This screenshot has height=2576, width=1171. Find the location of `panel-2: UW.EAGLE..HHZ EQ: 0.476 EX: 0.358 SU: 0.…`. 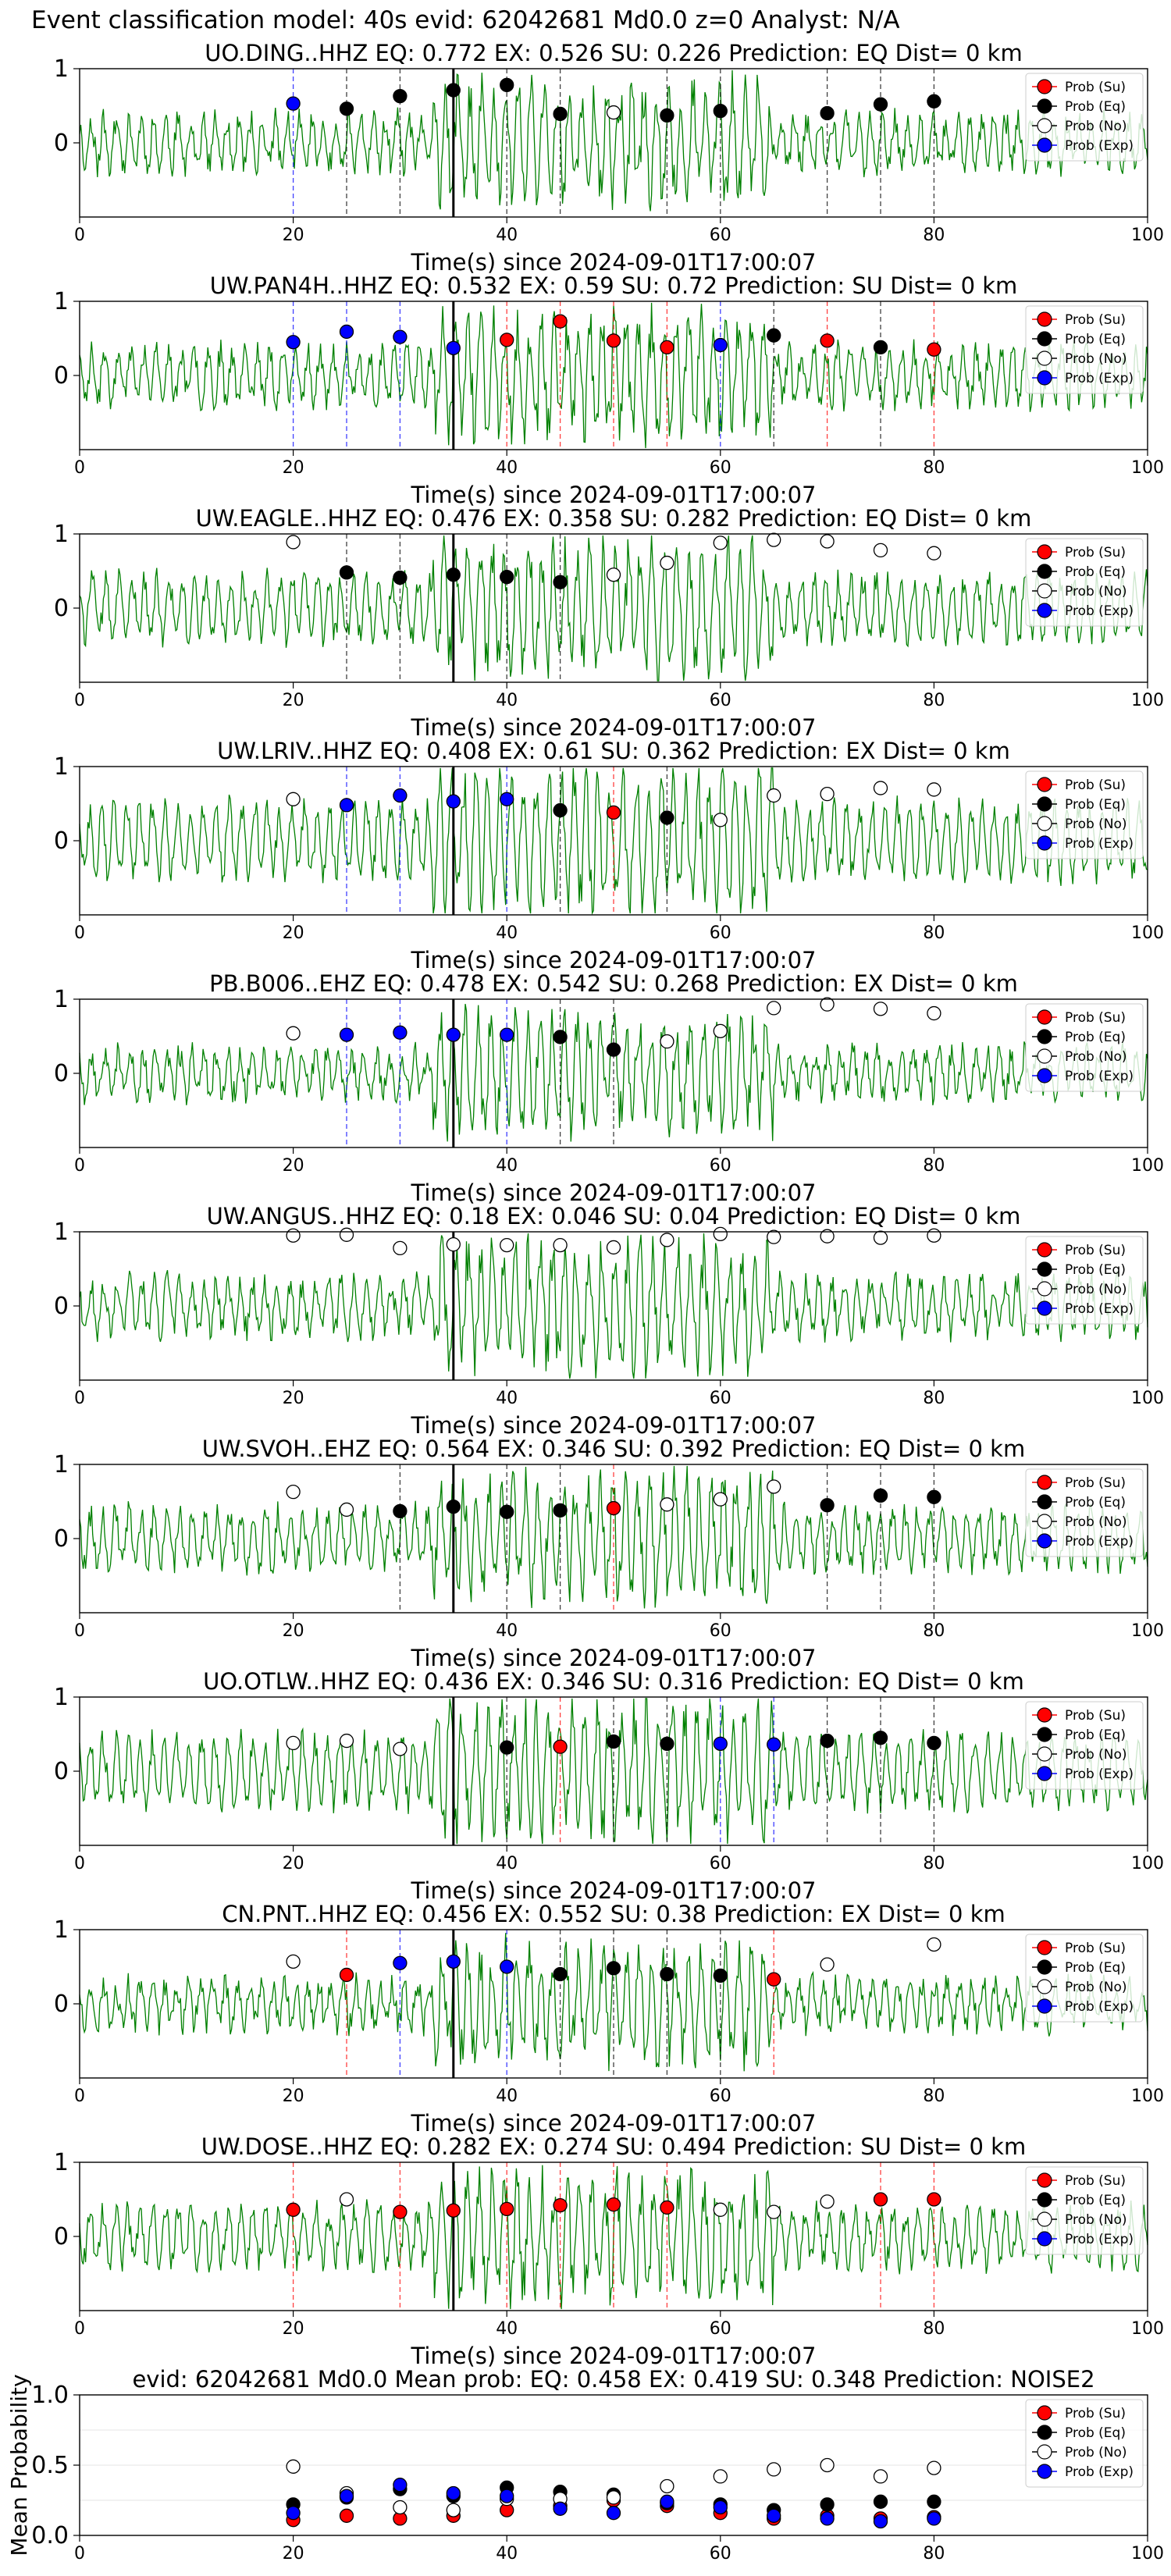

panel-2: UW.EAGLE..HHZ EQ: 0.476 EX: 0.358 SU: 0.… is located at coordinates (609, 623).